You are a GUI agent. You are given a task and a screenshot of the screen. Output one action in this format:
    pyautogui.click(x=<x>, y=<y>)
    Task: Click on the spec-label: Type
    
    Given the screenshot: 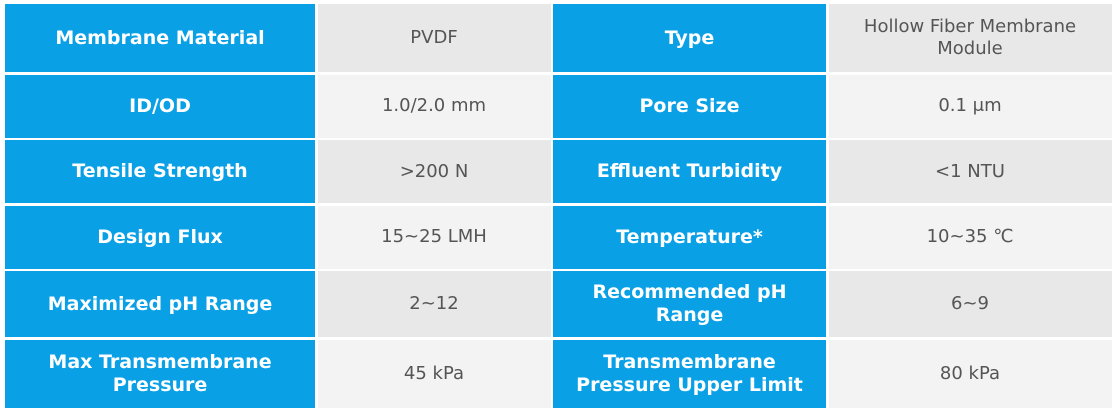 What is the action you would take?
    pyautogui.click(x=689, y=38)
    